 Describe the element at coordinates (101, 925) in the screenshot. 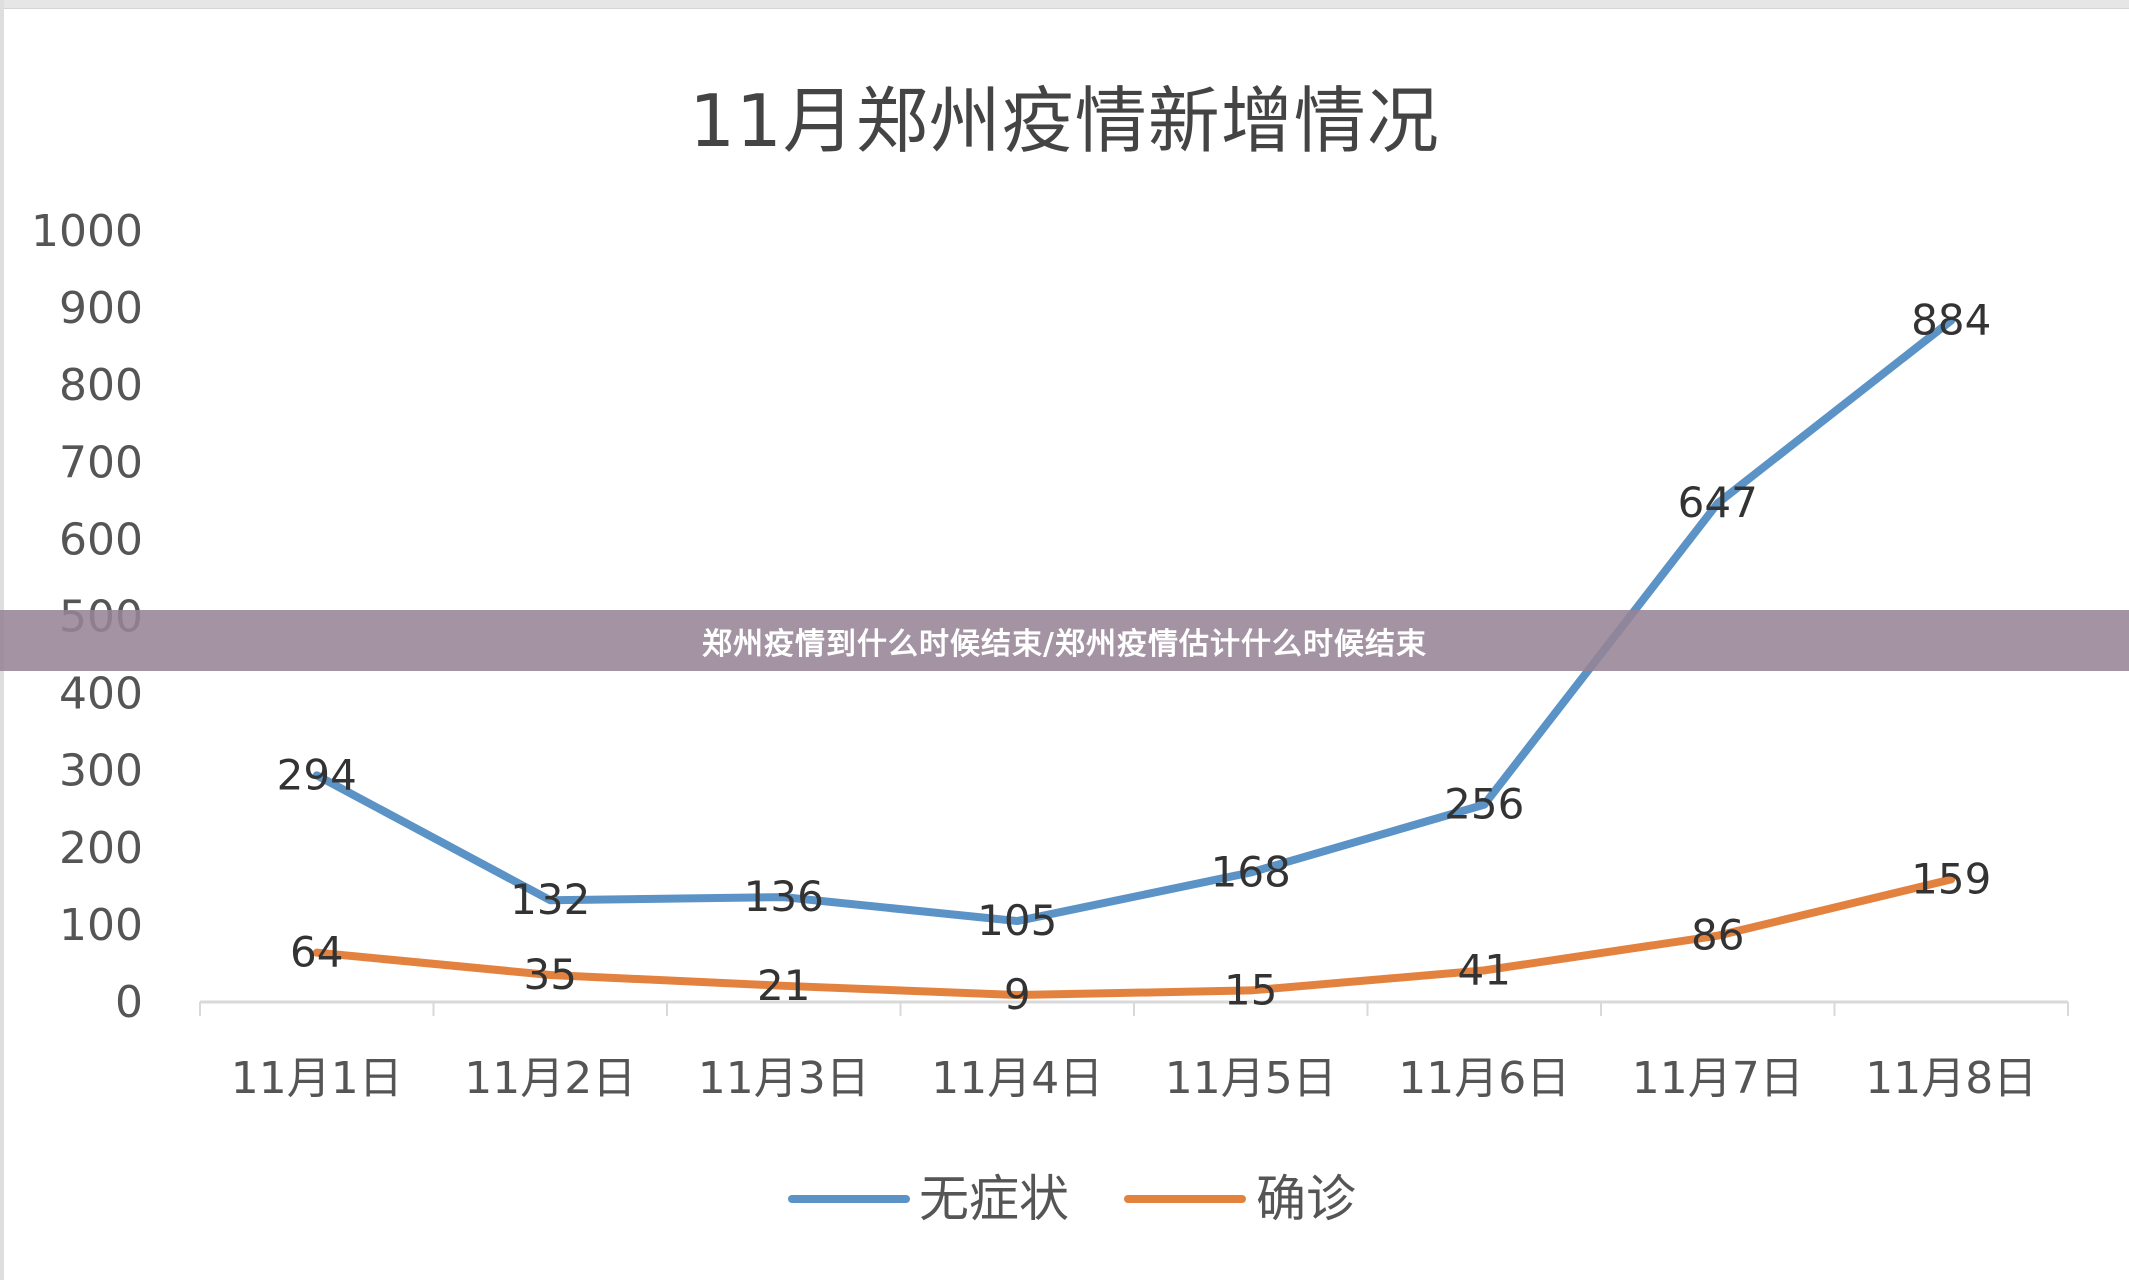

I see `y-tick-label: 100` at that location.